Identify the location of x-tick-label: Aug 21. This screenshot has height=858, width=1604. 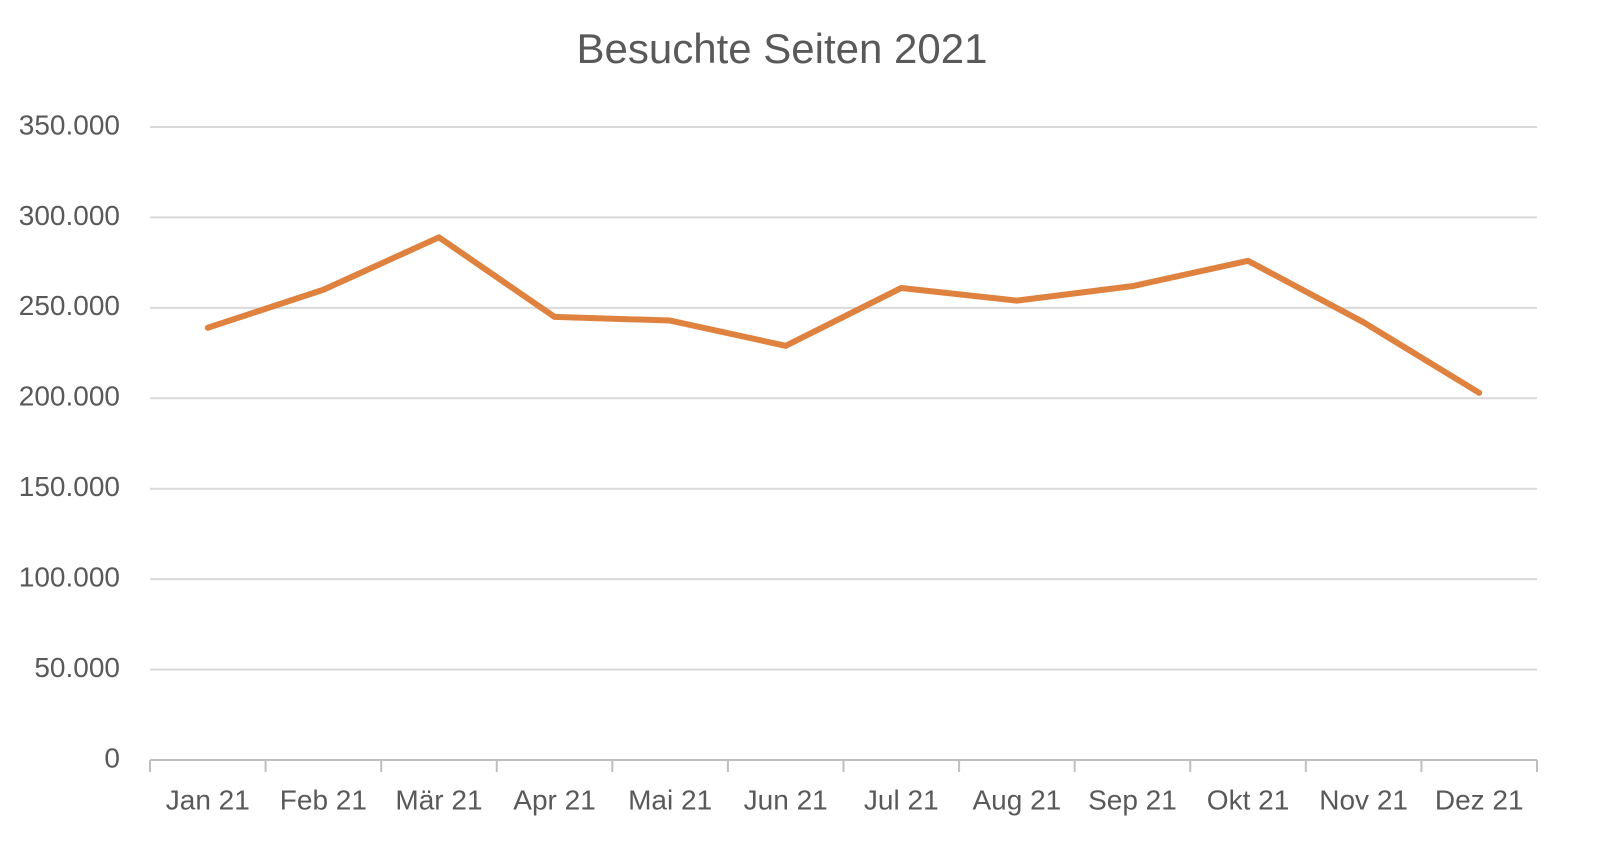
(1017, 799).